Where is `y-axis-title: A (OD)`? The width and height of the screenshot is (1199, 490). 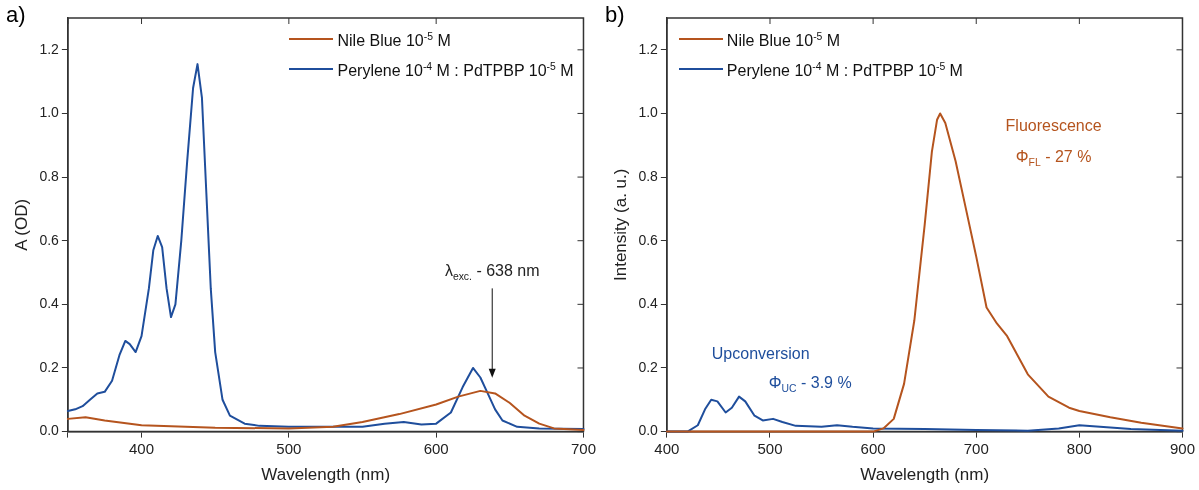
y-axis-title: A (OD) is located at coordinates (21, 224).